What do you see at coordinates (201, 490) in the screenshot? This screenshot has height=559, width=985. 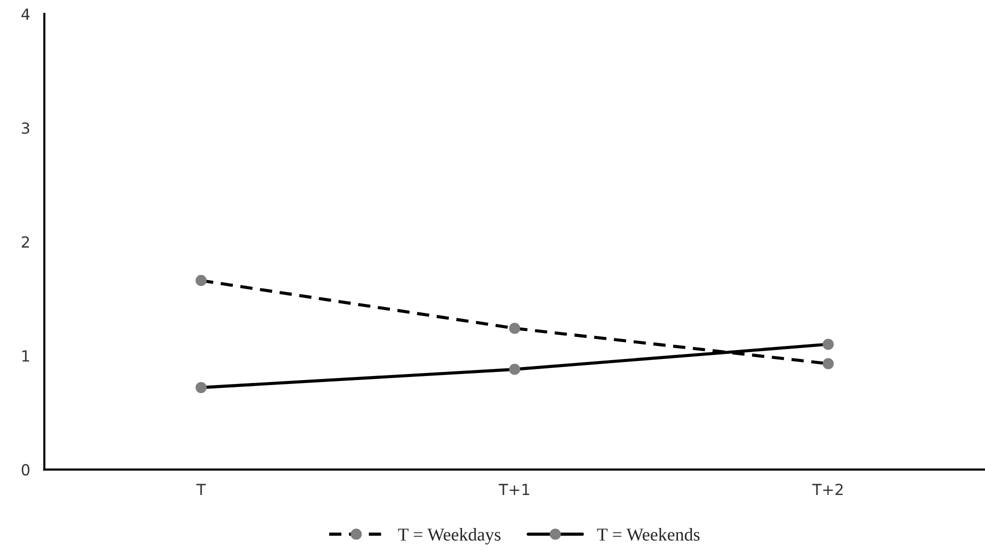 I see `x-tick-label: T` at bounding box center [201, 490].